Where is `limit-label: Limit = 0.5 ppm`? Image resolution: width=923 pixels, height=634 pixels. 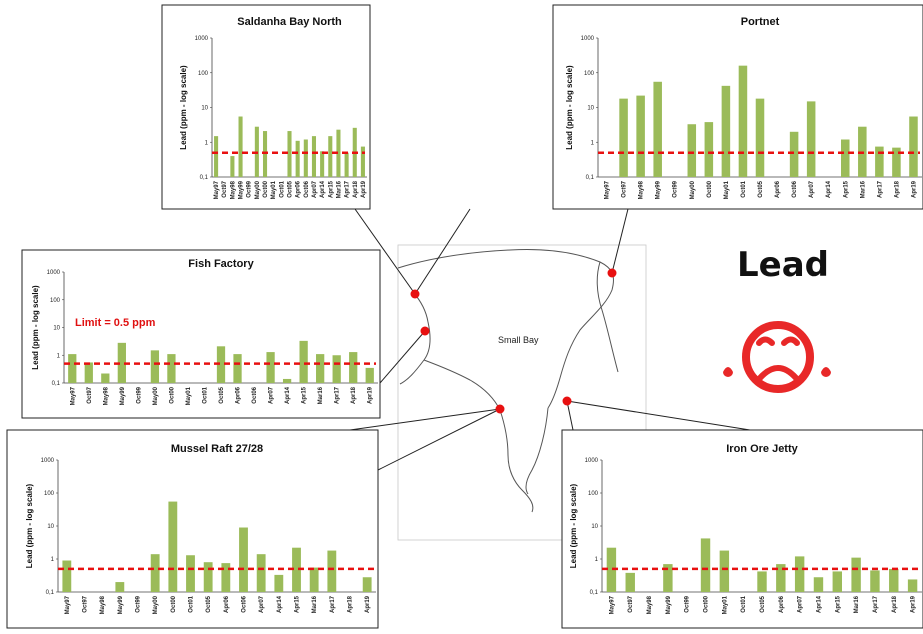 limit-label: Limit = 0.5 ppm is located at coordinates (115, 323).